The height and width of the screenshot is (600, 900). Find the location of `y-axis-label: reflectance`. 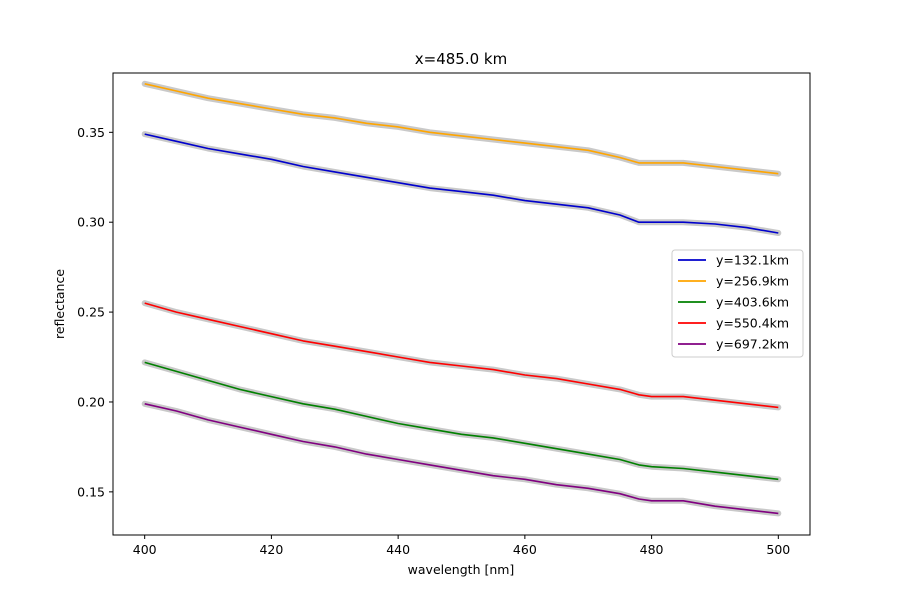

y-axis-label: reflectance is located at coordinates (59, 304).